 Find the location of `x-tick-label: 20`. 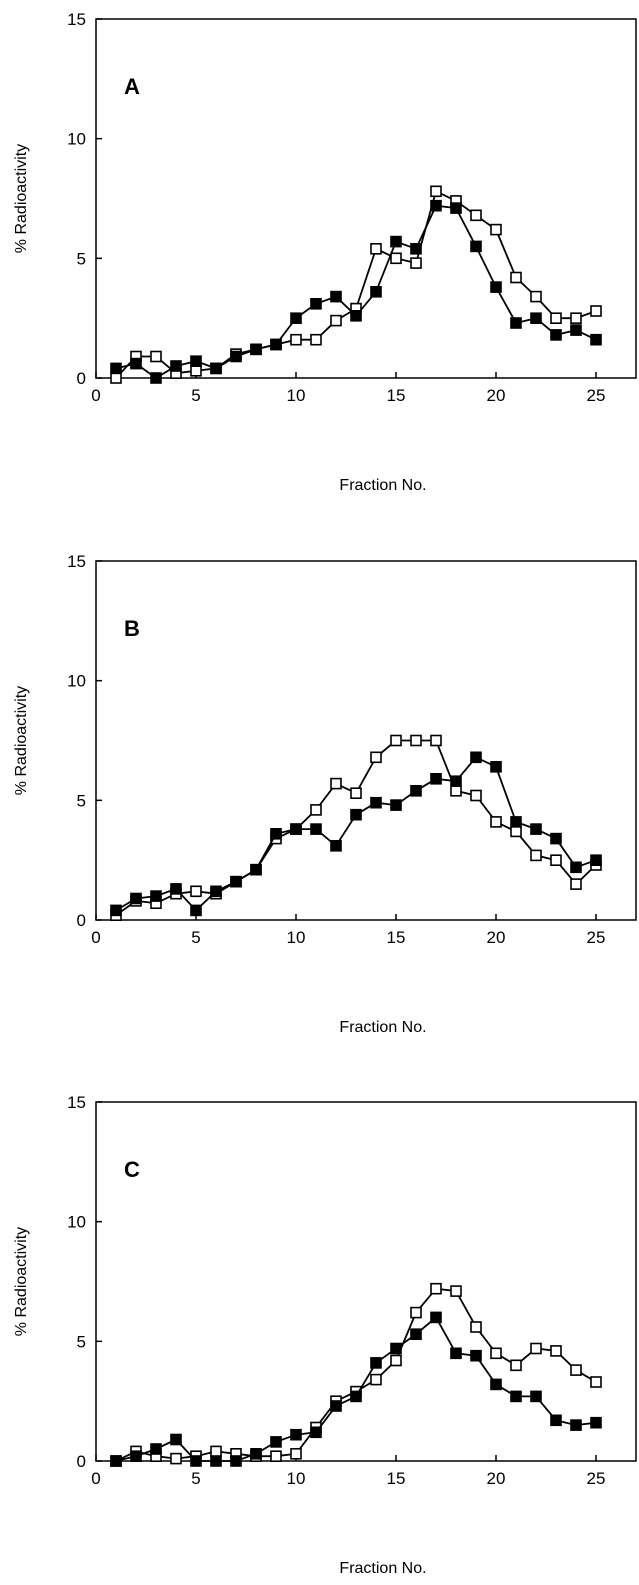

x-tick-label: 20 is located at coordinates (496, 395).